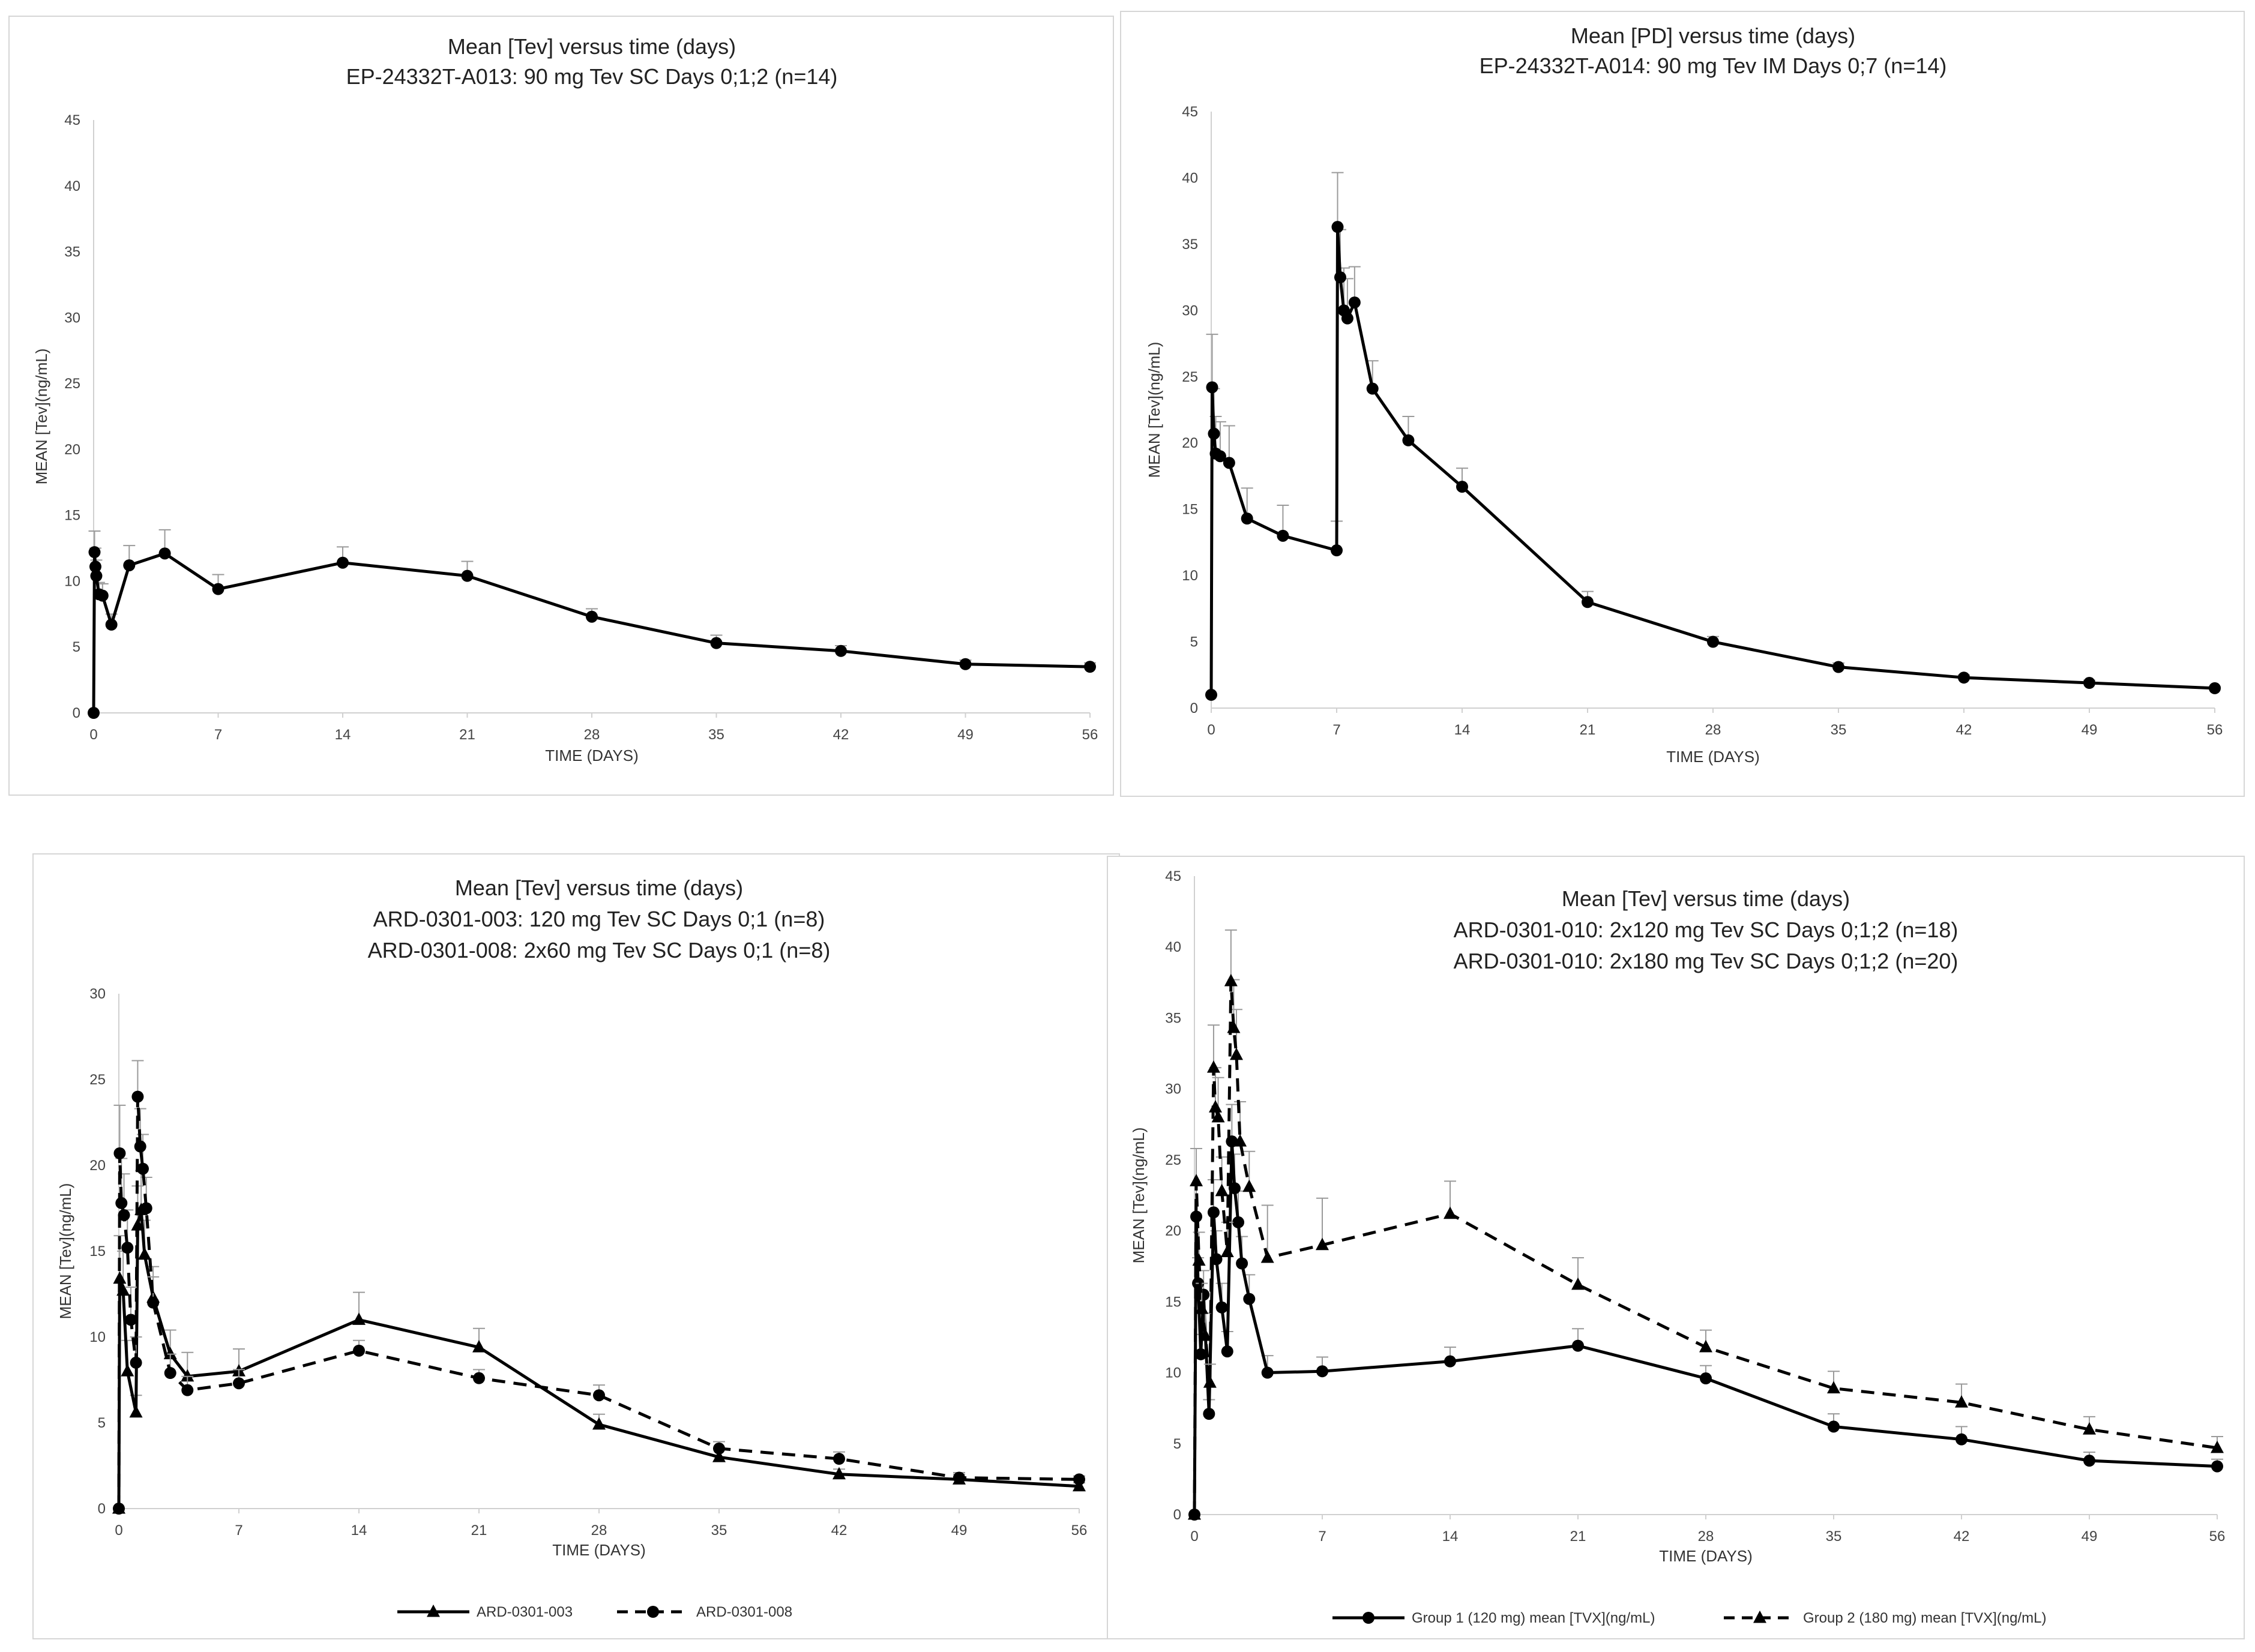 The height and width of the screenshot is (1652, 2255). What do you see at coordinates (1190, 377) in the screenshot?
I see `y-tick-label: 25` at bounding box center [1190, 377].